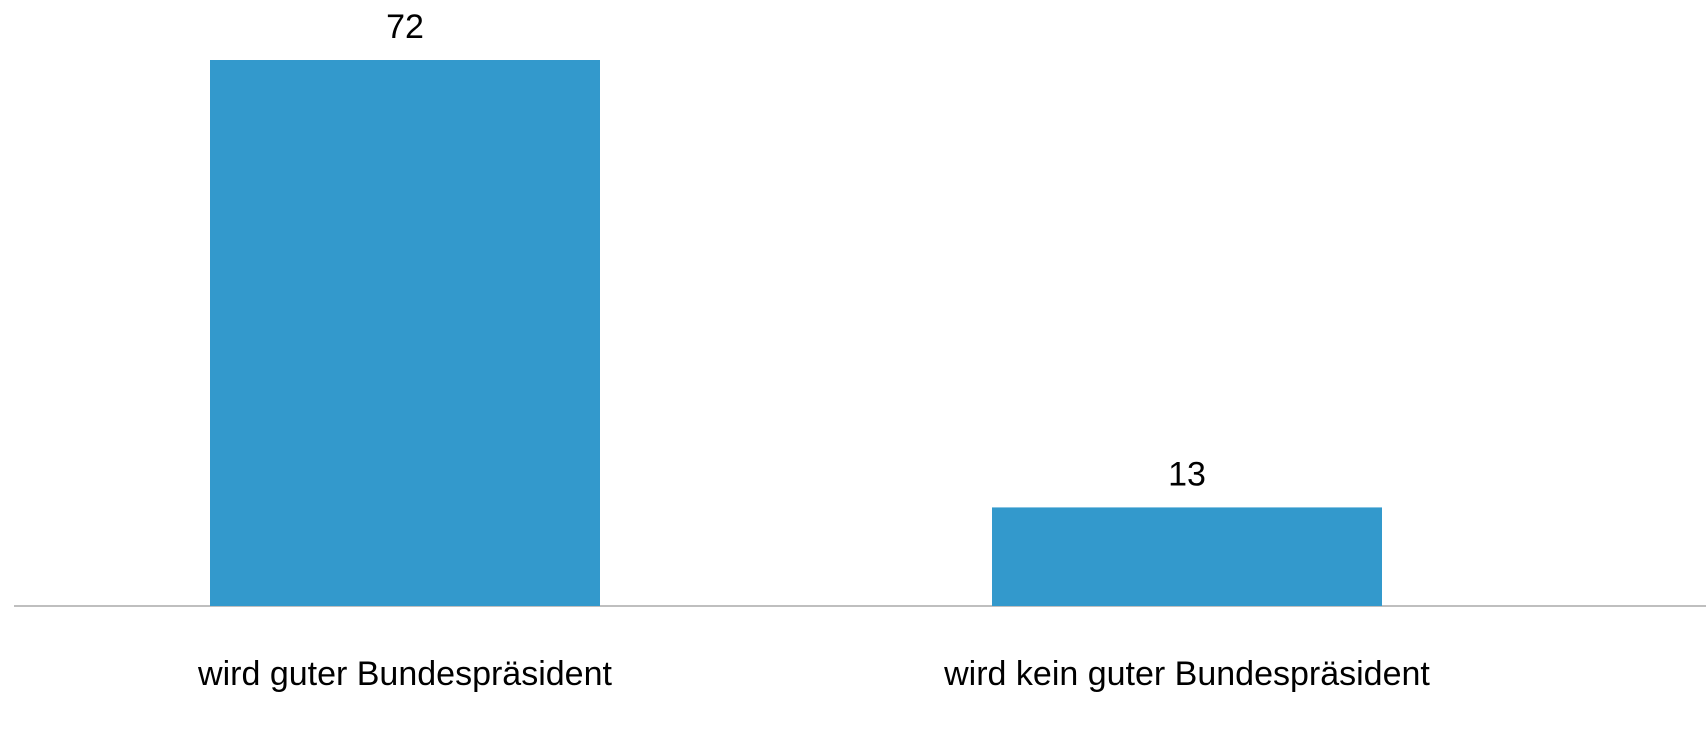 The image size is (1706, 754). Describe the element at coordinates (1187, 474) in the screenshot. I see `data-label-2: 13` at that location.